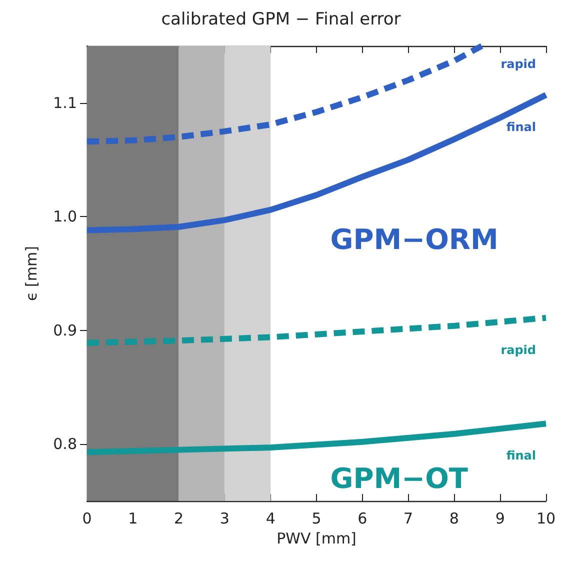 The width and height of the screenshot is (562, 562). I want to click on x-tick-label: 10, so click(546, 519).